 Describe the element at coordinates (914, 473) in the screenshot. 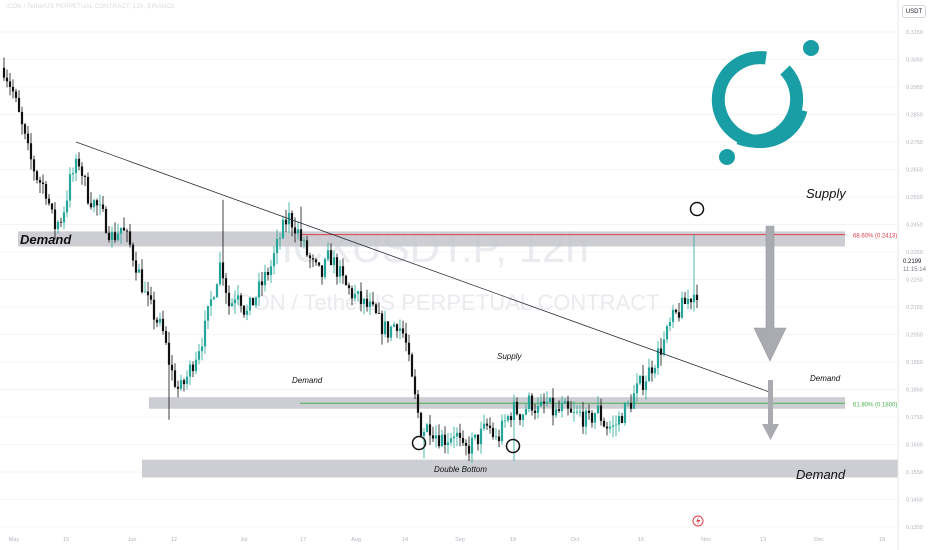

I see `price-tick-label: 0.1550` at that location.